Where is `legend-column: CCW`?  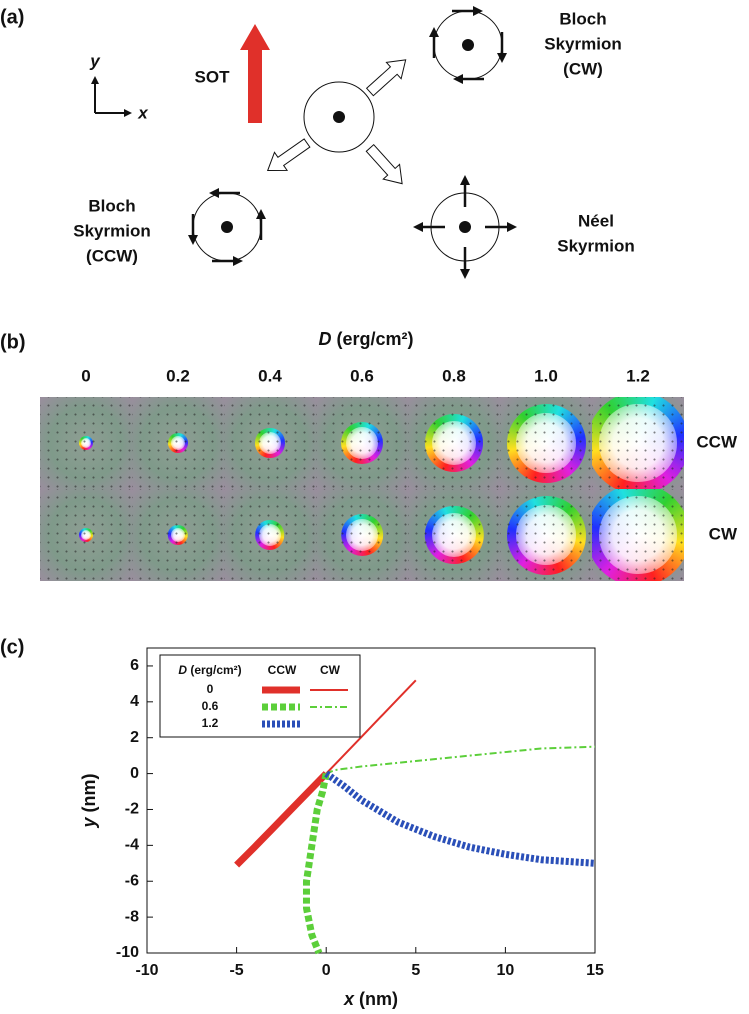 legend-column: CCW is located at coordinates (282, 670).